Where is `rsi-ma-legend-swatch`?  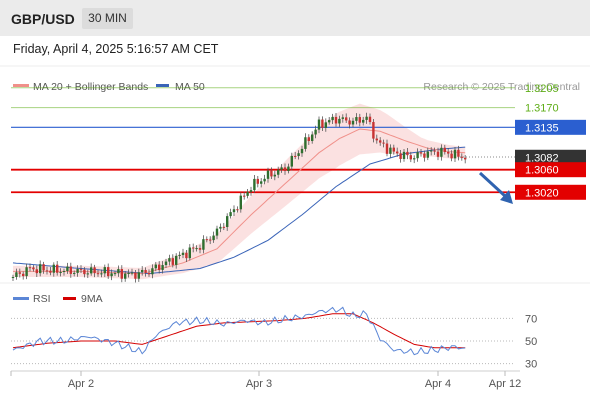 rsi-ma-legend-swatch is located at coordinates (69, 298).